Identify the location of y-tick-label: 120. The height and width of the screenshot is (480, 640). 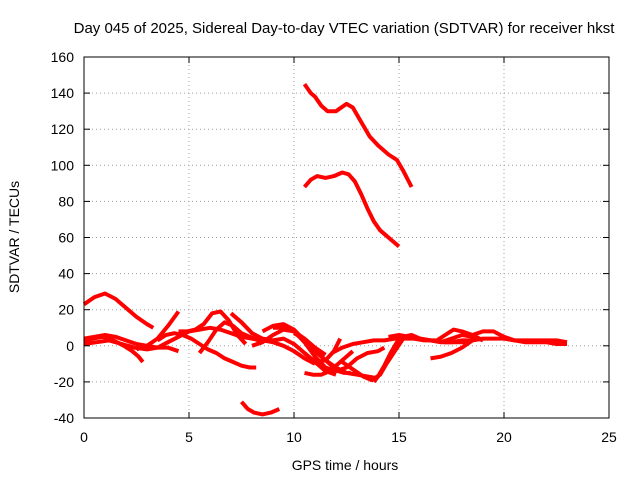
(63, 129).